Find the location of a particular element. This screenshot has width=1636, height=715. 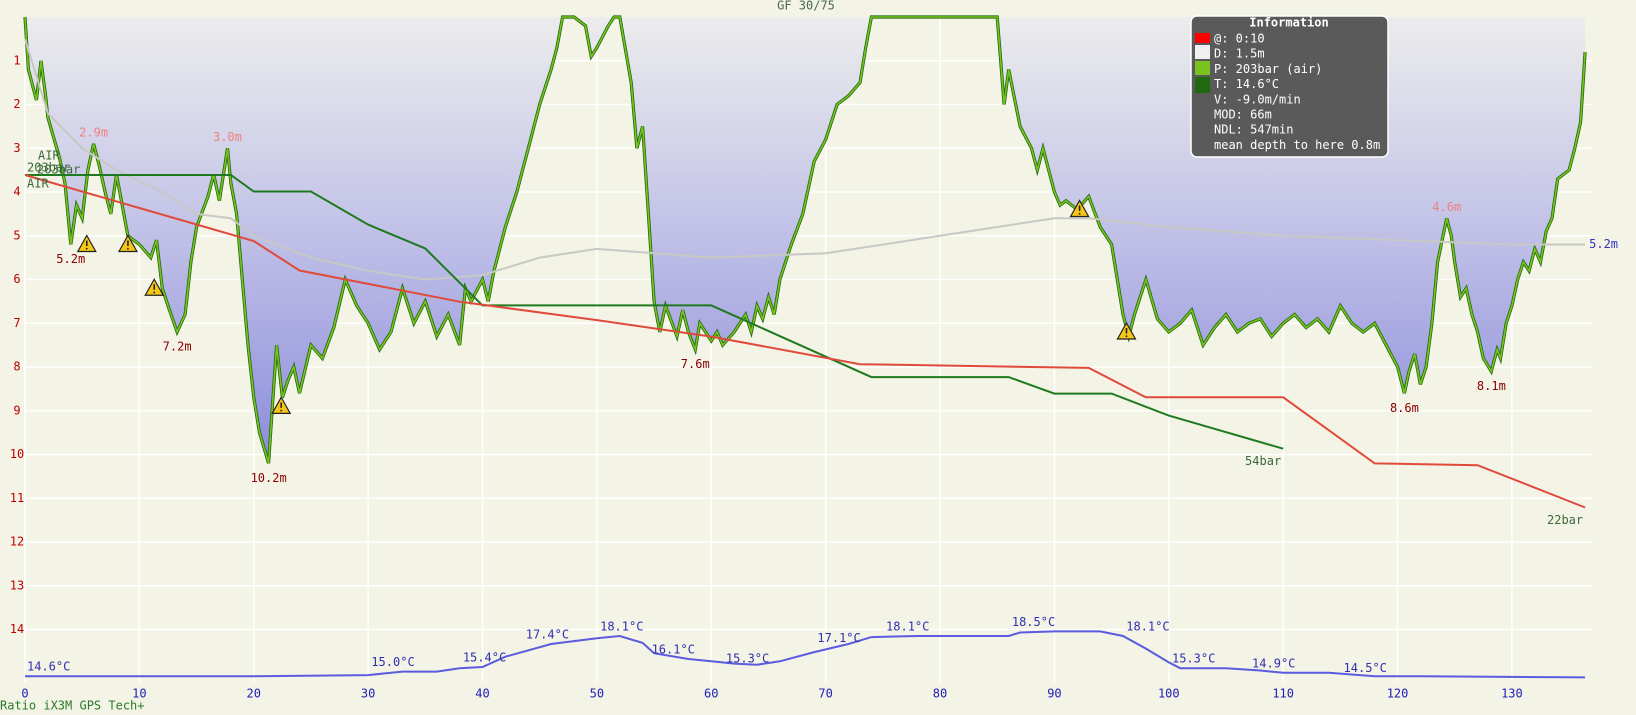

y-tick-label: 5 is located at coordinates (16, 235).